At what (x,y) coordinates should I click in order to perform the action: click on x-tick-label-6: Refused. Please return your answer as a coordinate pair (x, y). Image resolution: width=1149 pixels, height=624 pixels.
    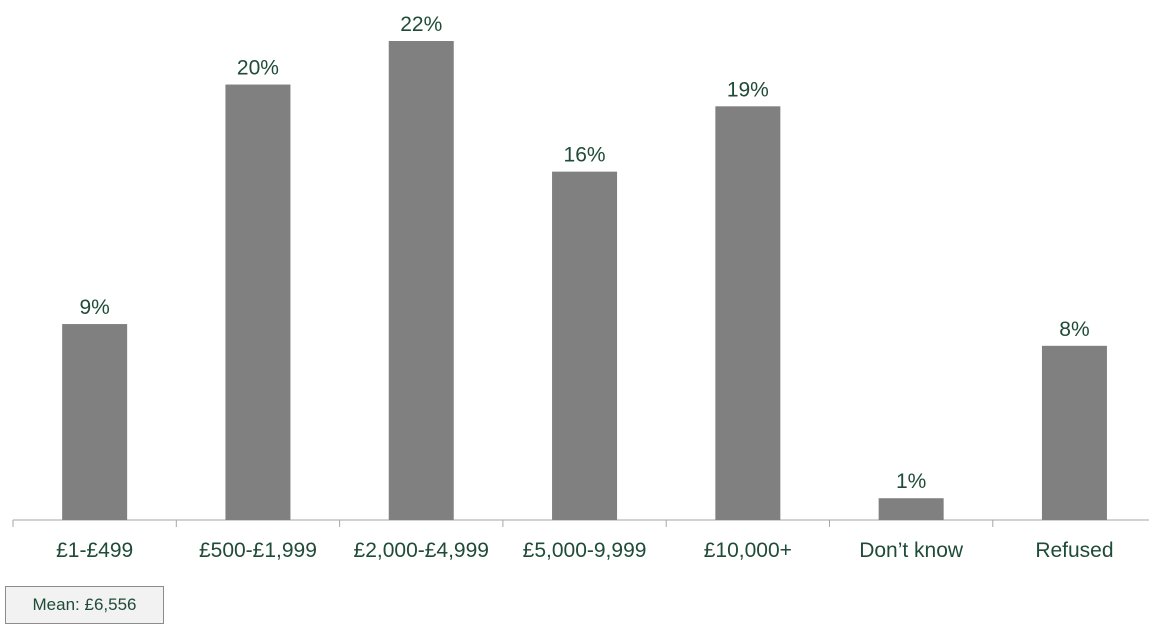
    Looking at the image, I should click on (1074, 550).